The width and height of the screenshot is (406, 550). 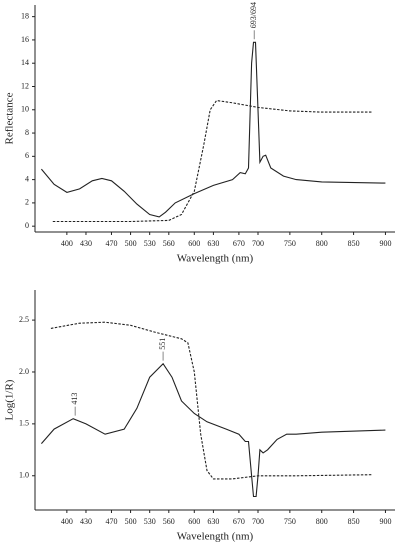 What do you see at coordinates (25, 62) in the screenshot?
I see `y-tick-label: 14` at bounding box center [25, 62].